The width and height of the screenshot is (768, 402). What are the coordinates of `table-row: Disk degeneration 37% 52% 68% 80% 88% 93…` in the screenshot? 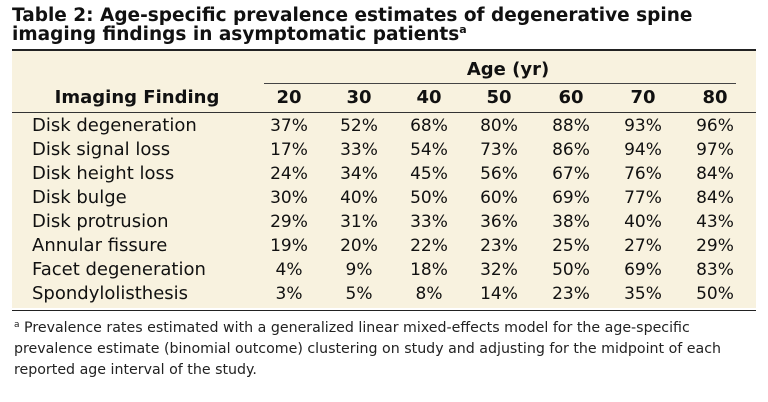 It's located at (384, 126).